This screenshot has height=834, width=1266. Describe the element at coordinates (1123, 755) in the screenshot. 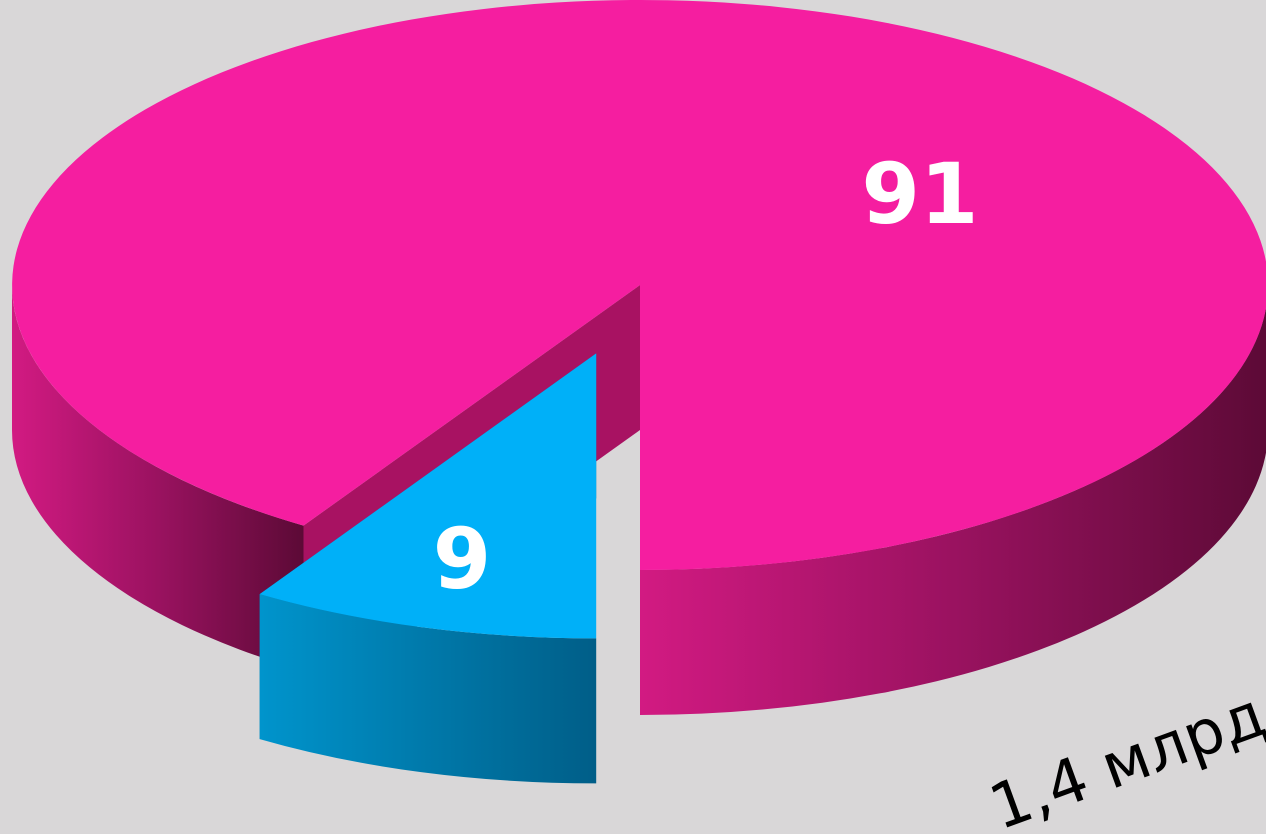

I see `annotation: 1,4 млрд` at that location.